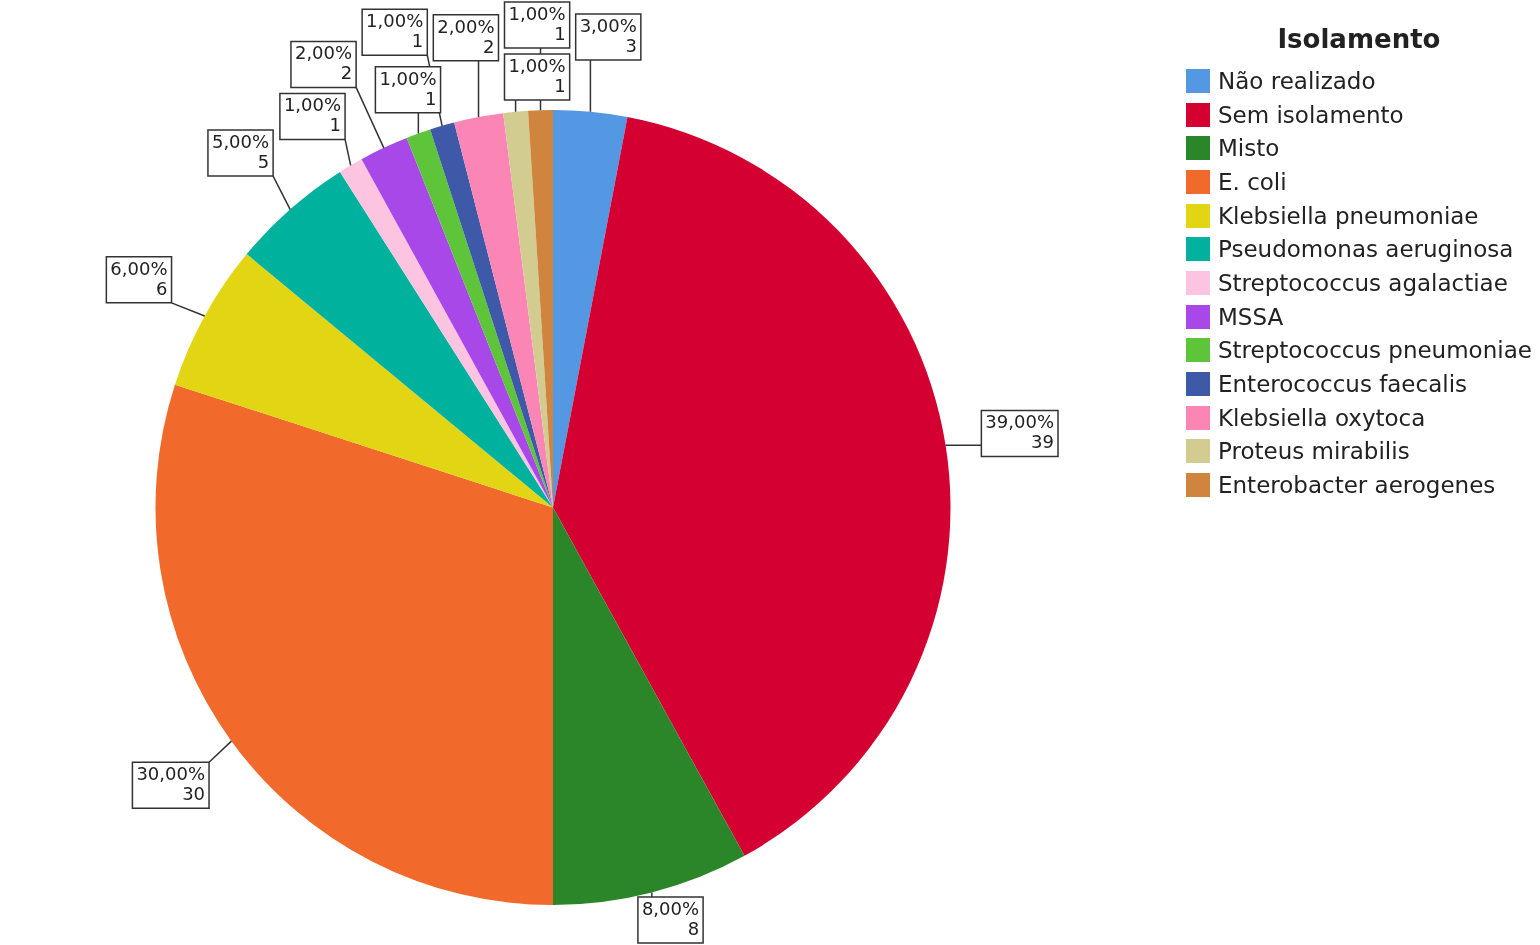  Describe the element at coordinates (1249, 148) in the screenshot. I see `legend-label: Misto` at that location.